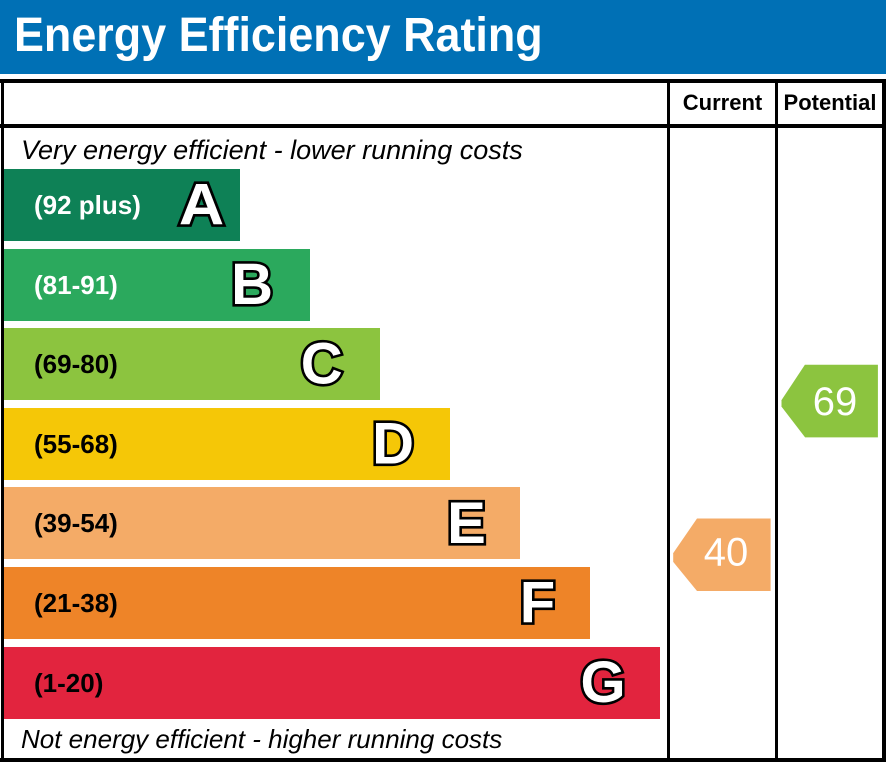 Image resolution: width=886 pixels, height=764 pixels. What do you see at coordinates (252, 284) in the screenshot?
I see `svg-text: B` at bounding box center [252, 284].